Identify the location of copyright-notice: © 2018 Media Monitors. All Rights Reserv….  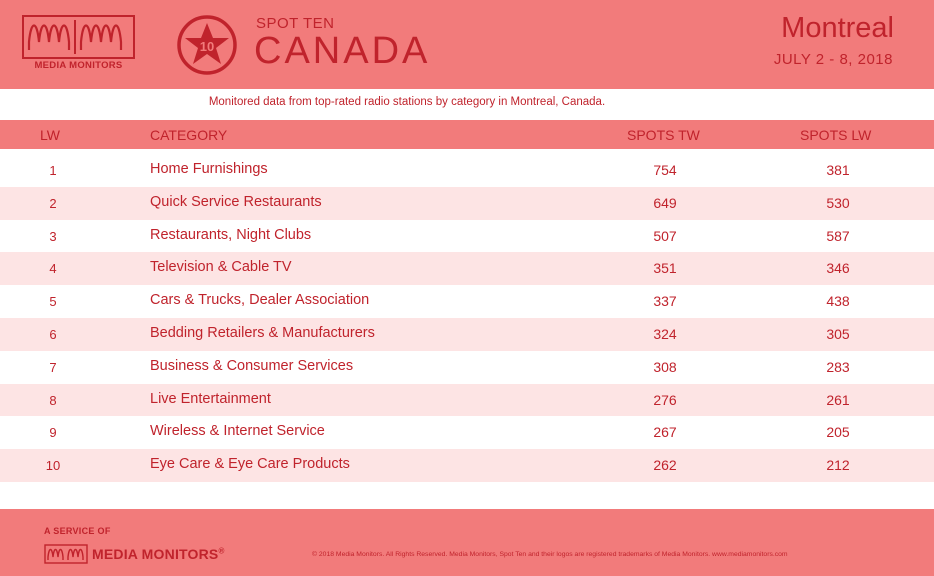
(550, 554).